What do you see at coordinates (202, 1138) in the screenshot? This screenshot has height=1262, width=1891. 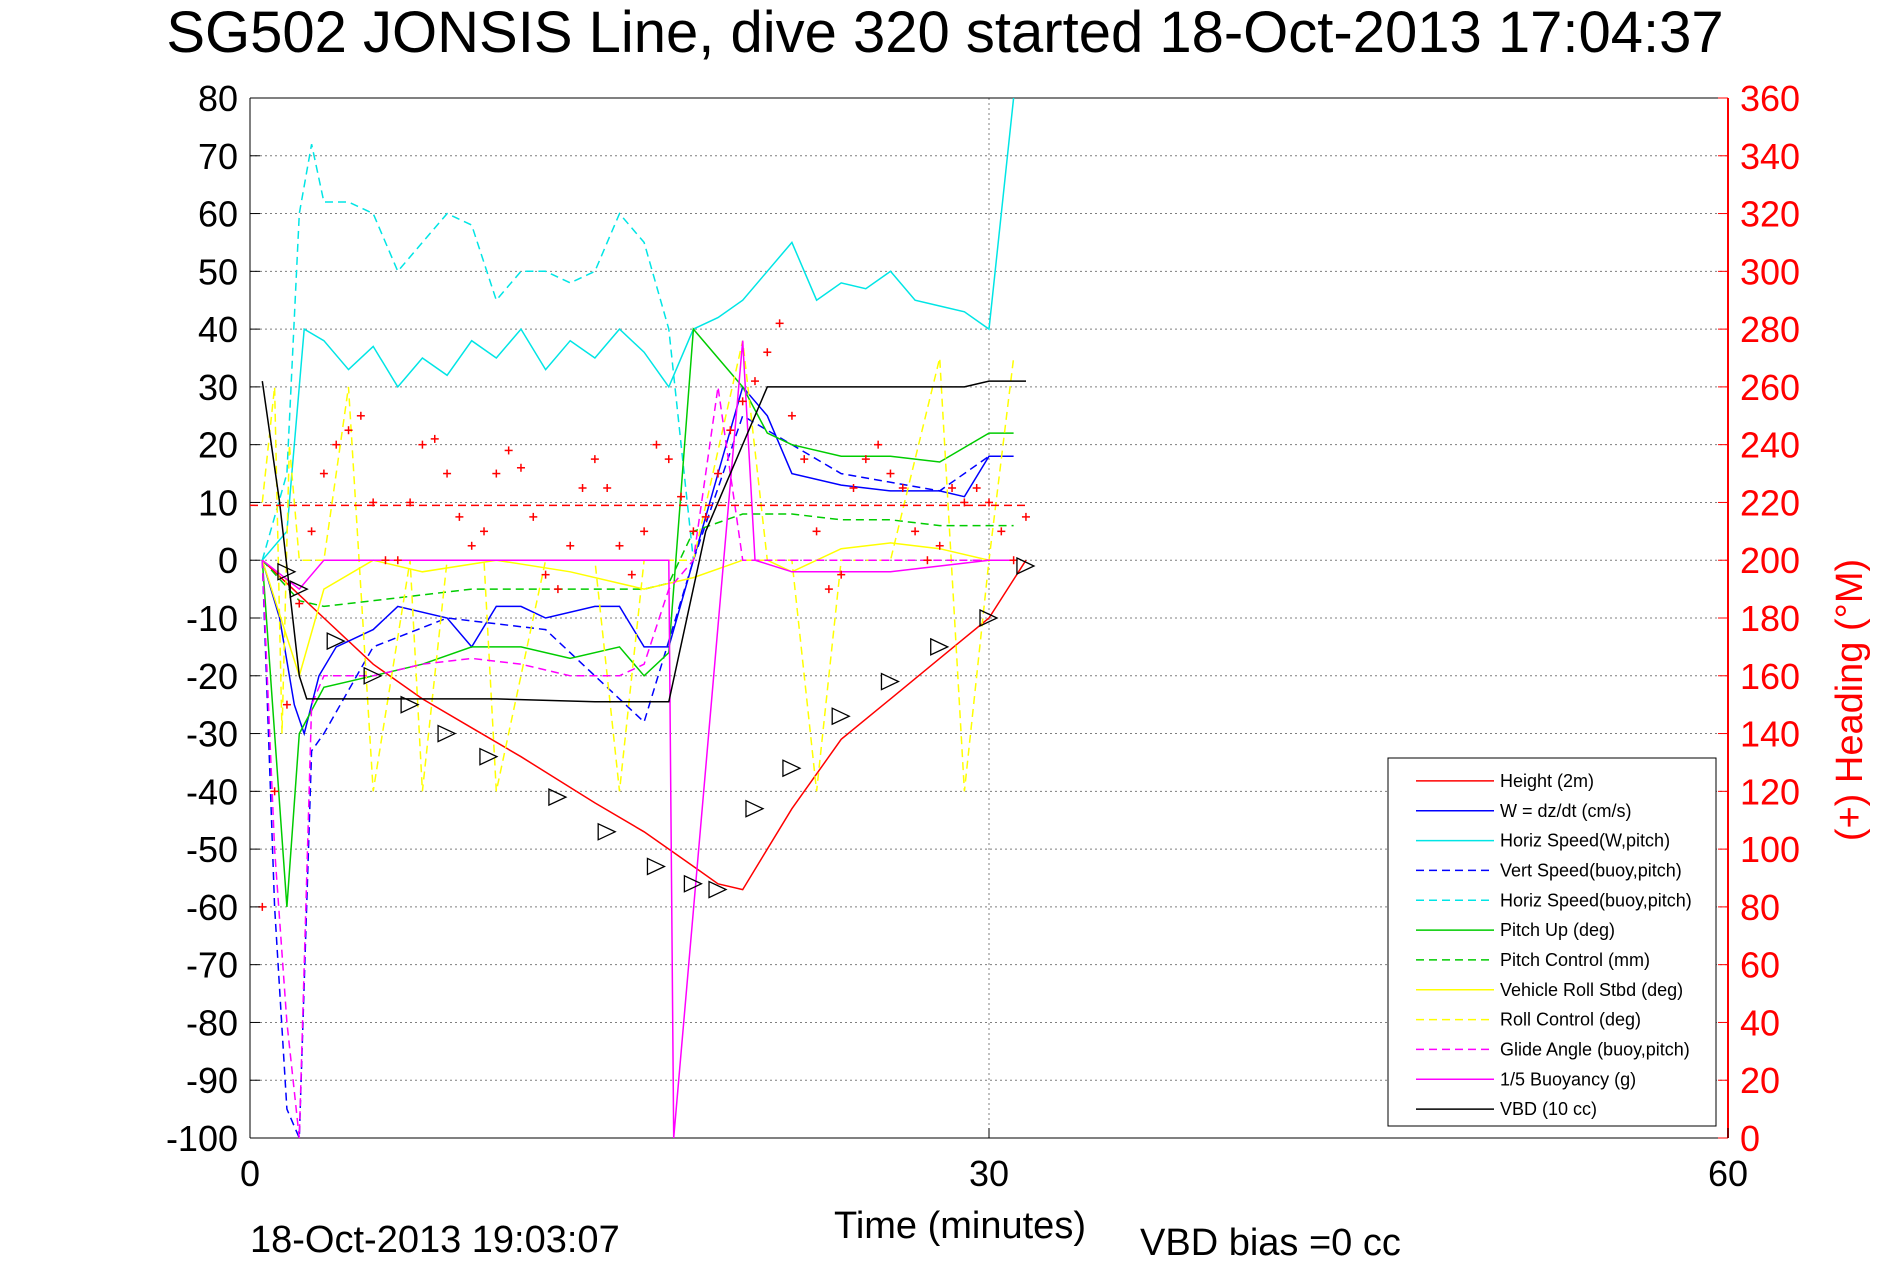 I see `tick-label-left: -100` at bounding box center [202, 1138].